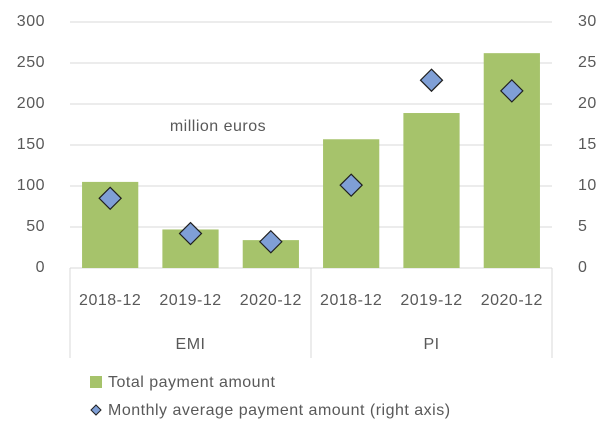 This screenshot has width=600, height=430. What do you see at coordinates (587, 62) in the screenshot?
I see `y2-tick-label: 25` at bounding box center [587, 62].